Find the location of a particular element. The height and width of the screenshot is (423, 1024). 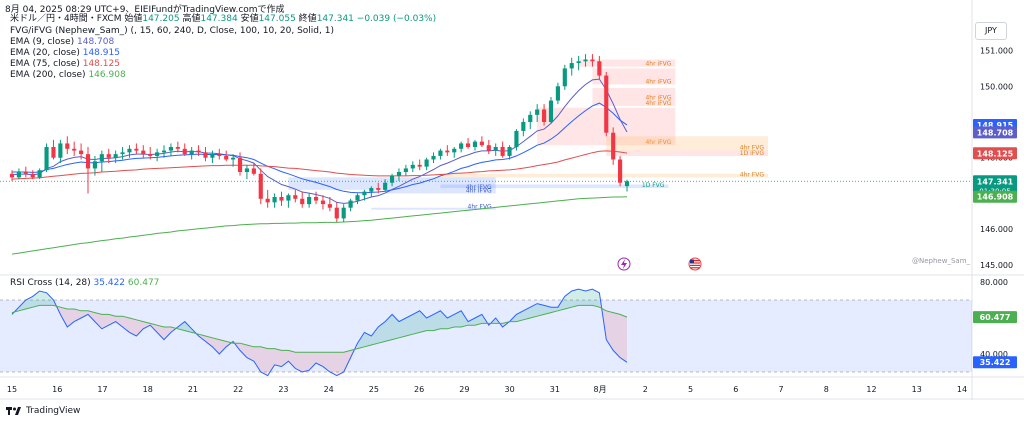

price-marker-label: 148.708 is located at coordinates (995, 132).